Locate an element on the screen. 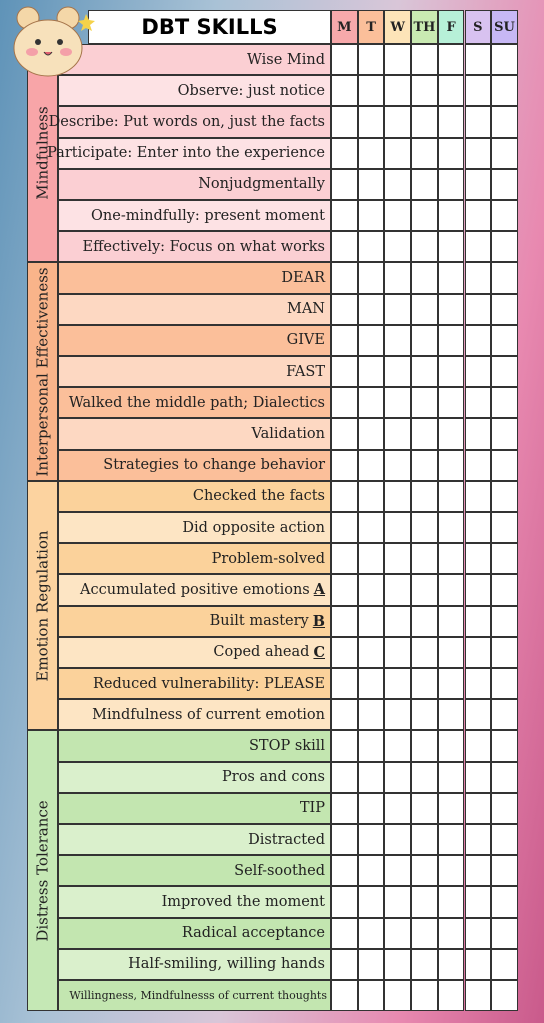 Image resolution: width=544 pixels, height=1023 pixels. skill-text: Validation is located at coordinates (288, 433).